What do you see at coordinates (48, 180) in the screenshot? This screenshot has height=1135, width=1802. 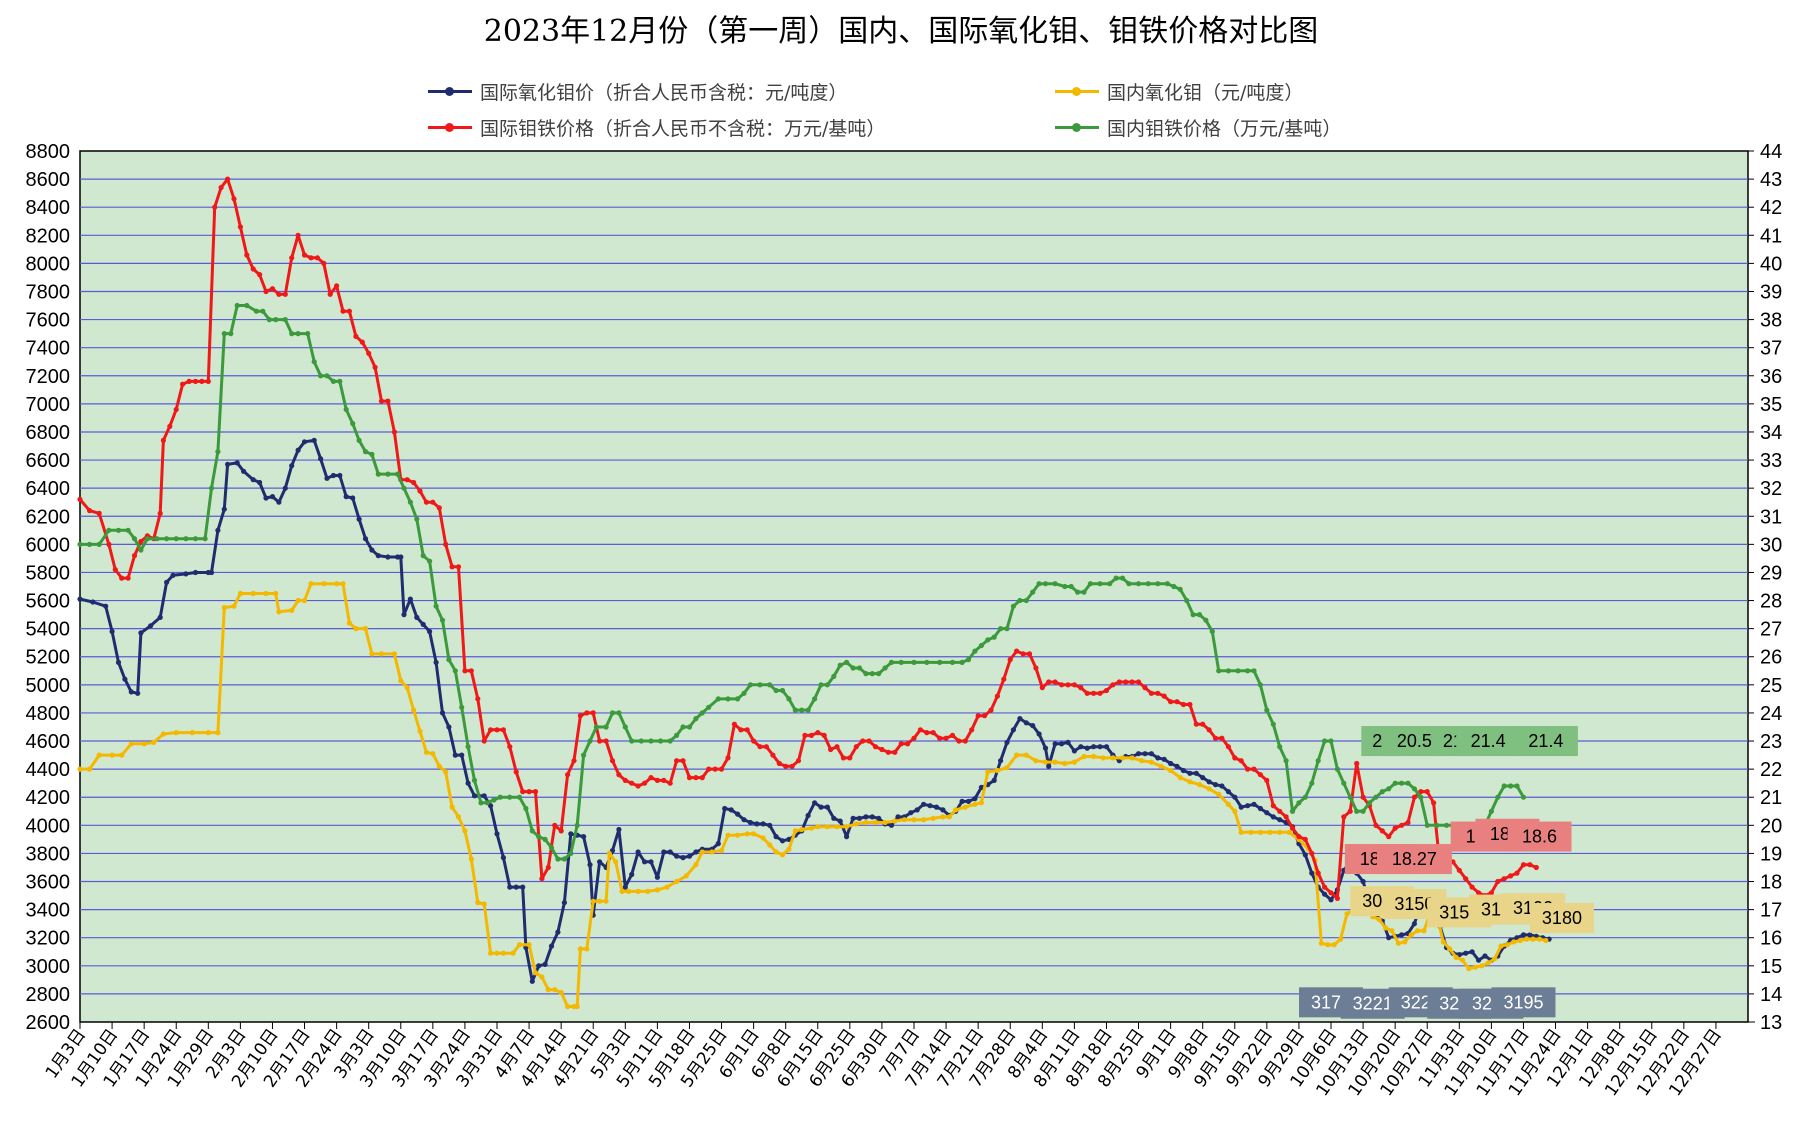 I see `y-left-tick-label: 8600` at bounding box center [48, 180].